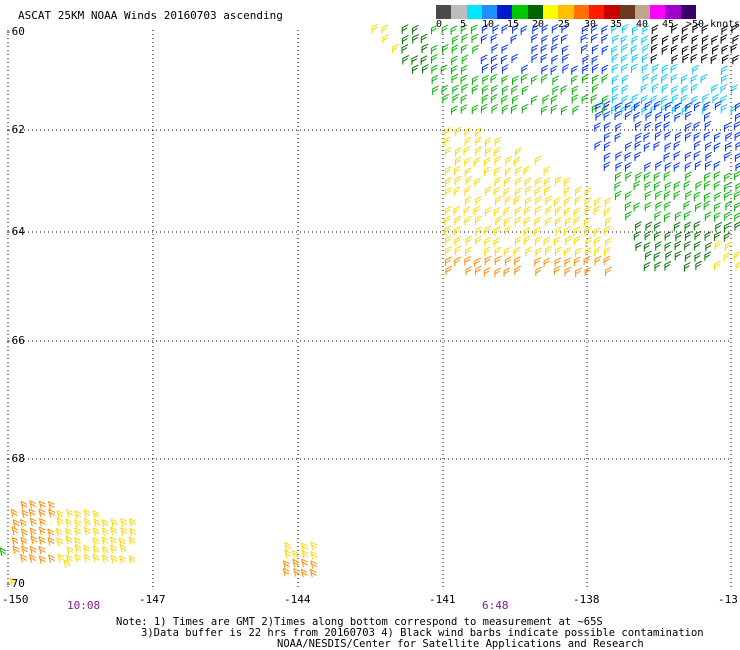 Image resolution: width=740 pixels, height=650 pixels. What do you see at coordinates (588, 25) in the screenshot?
I see `colorbar-labels: 0 5 10 15 20 25 30 35 40 45 >50 knots` at bounding box center [588, 25].